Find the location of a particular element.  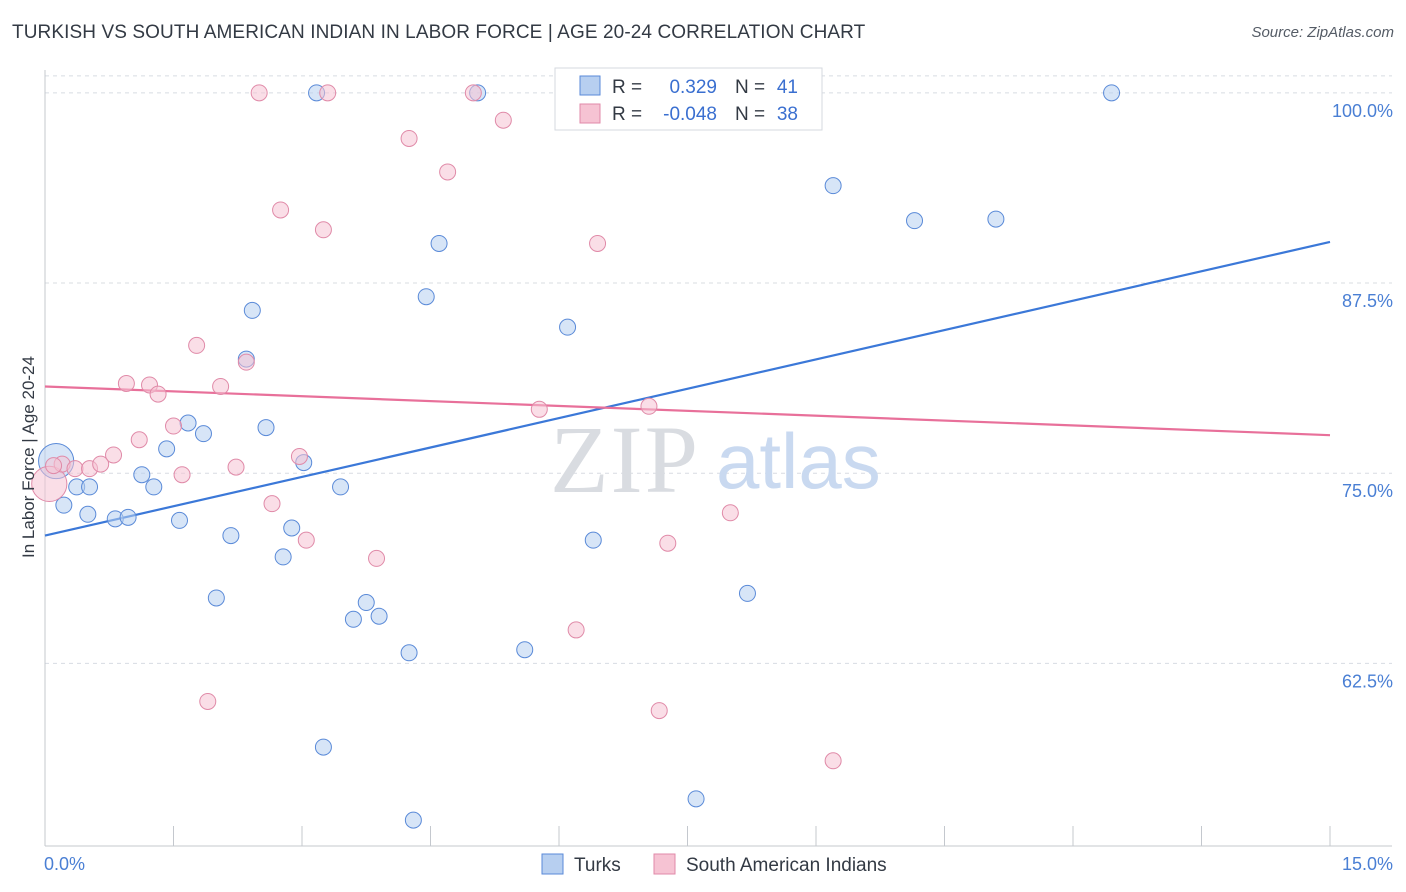

y-tick-label: 75.0% is located at coordinates (1367, 491).